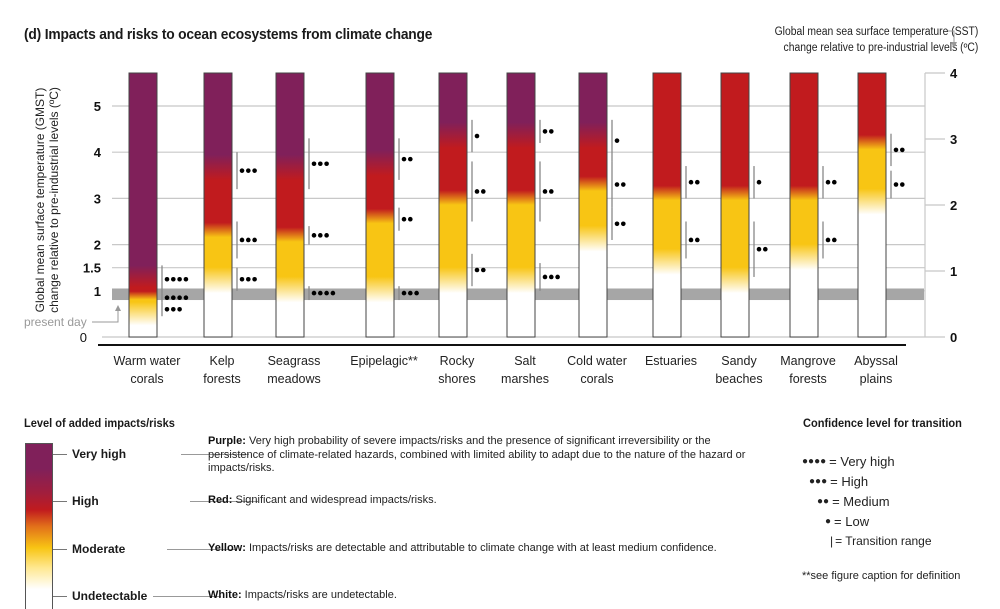 Image resolution: width=1000 pixels, height=609 pixels. Describe the element at coordinates (478, 596) in the screenshot. I see `legend-desc-white: White: Impacts/risks are undetectable.` at that location.